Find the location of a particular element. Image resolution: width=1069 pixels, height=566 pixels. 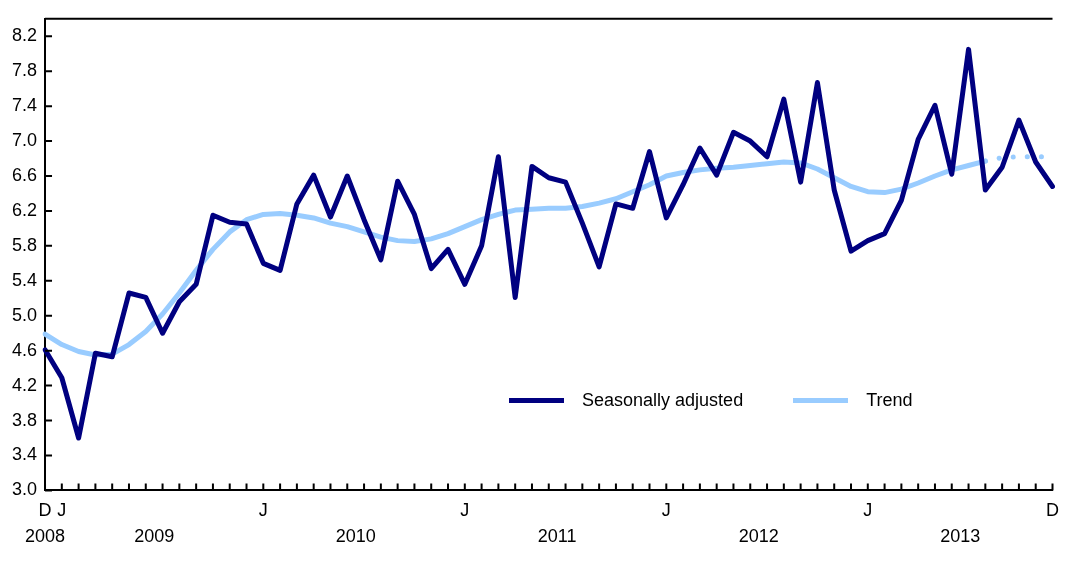

text: 2008 is located at coordinates (45, 536).